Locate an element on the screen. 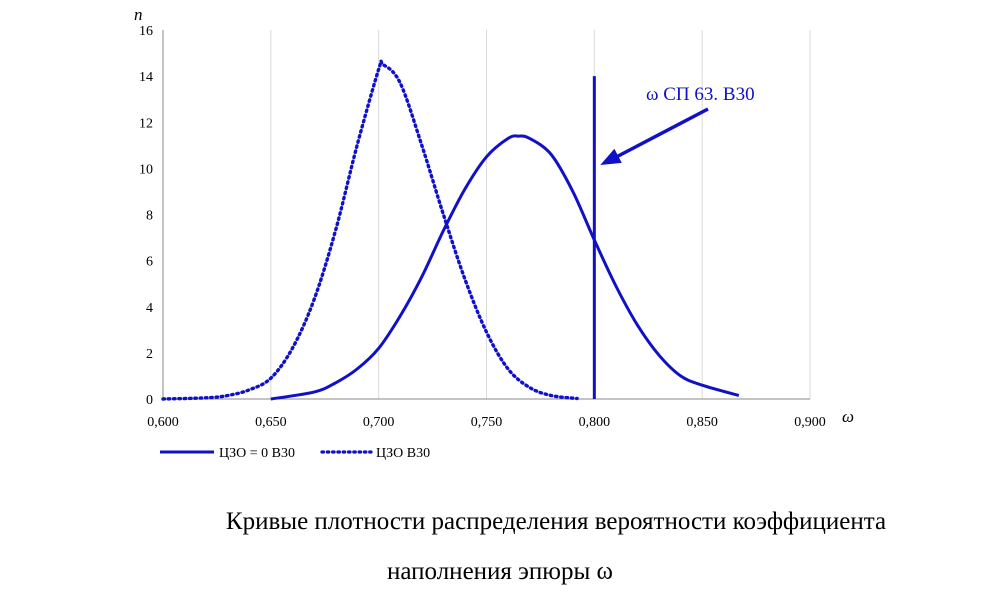 This screenshot has width=1000, height=607. reference-line-layer is located at coordinates (650, 237).